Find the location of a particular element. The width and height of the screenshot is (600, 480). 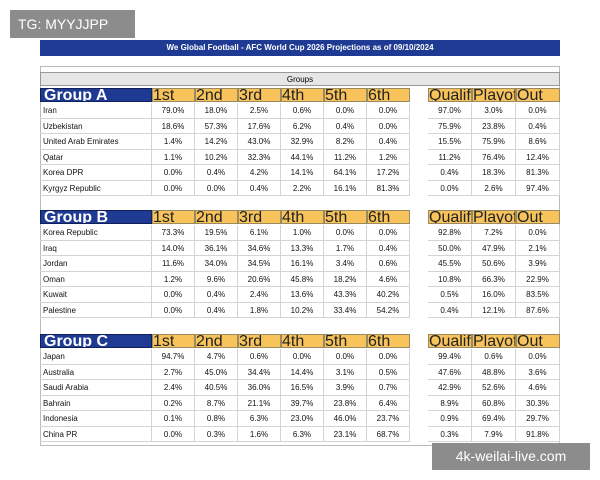

qualify-odds: 11.2% is located at coordinates (450, 157).